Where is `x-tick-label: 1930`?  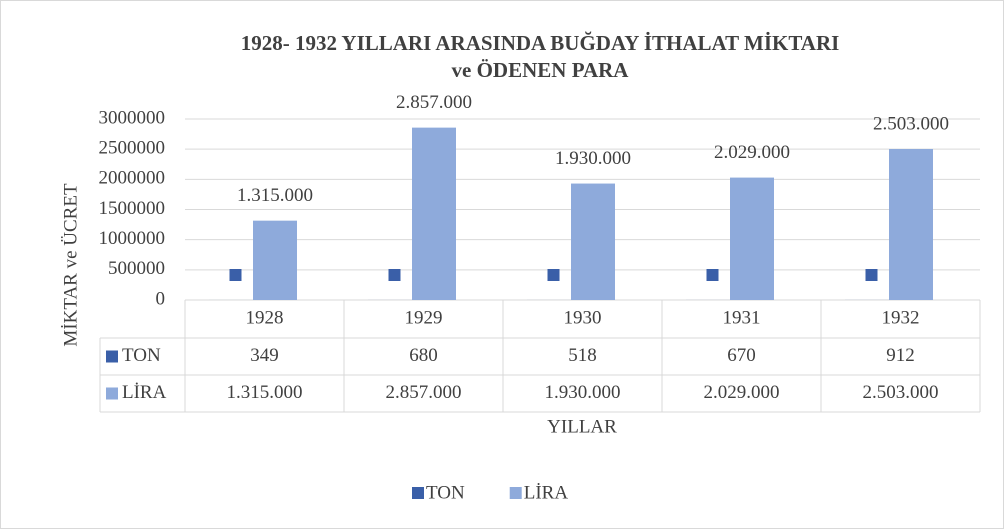 x-tick-label: 1930 is located at coordinates (583, 317).